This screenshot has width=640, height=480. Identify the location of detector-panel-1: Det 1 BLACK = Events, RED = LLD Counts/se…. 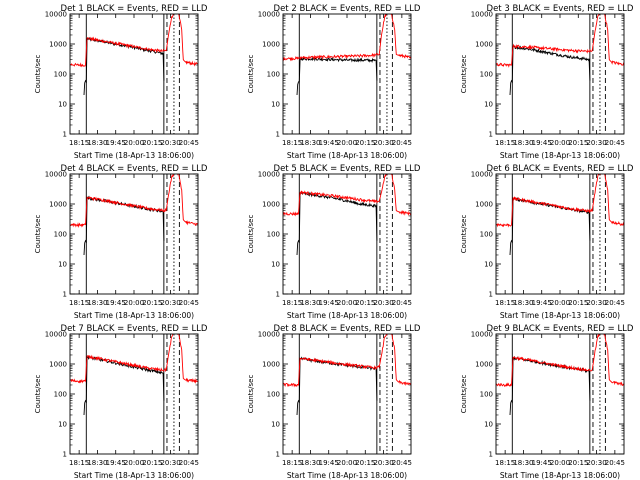
(121, 82).